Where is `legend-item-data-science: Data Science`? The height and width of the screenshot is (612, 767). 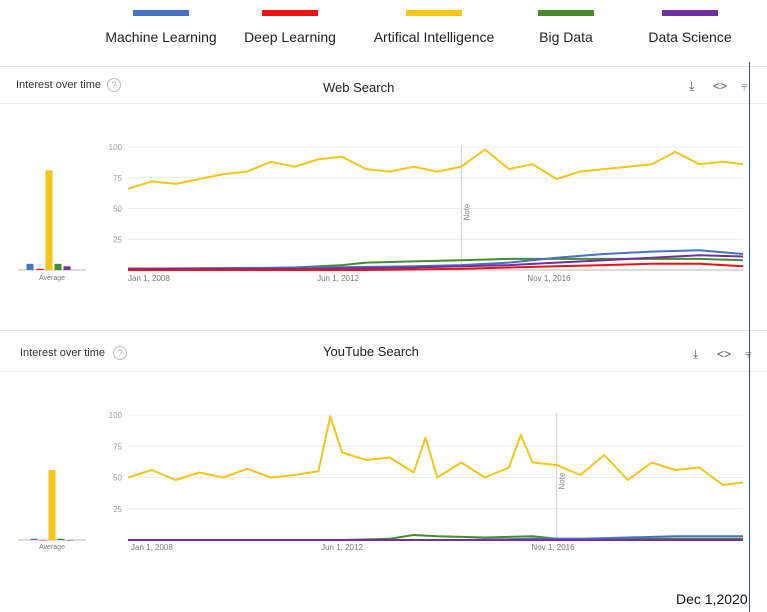 legend-item-data-science: Data Science is located at coordinates (690, 30).